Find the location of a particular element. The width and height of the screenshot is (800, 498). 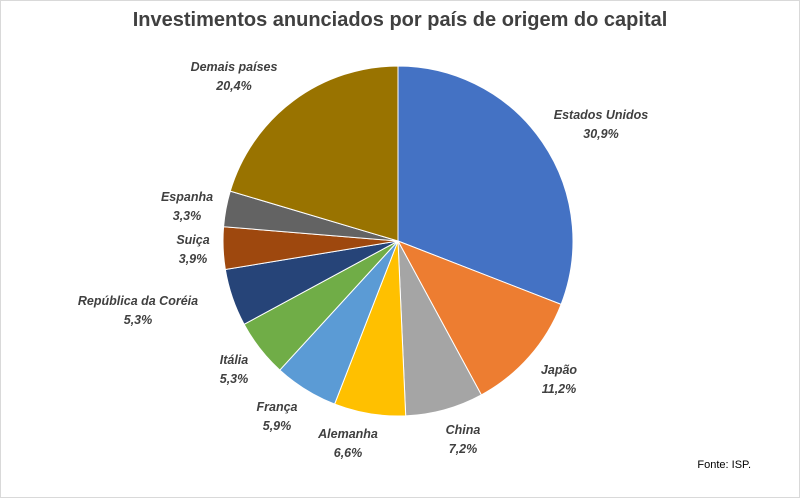

slice-label-demais-paises: Demais países is located at coordinates (234, 67).